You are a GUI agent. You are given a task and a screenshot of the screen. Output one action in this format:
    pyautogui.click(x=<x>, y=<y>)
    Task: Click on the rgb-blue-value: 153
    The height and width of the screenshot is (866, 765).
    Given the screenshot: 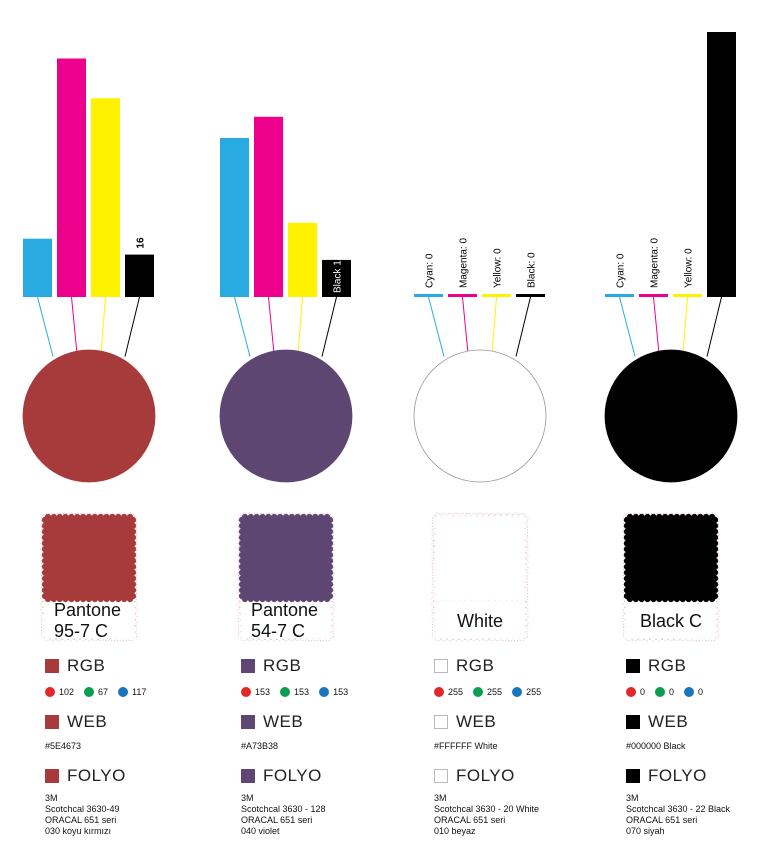 What is the action you would take?
    pyautogui.click(x=333, y=692)
    